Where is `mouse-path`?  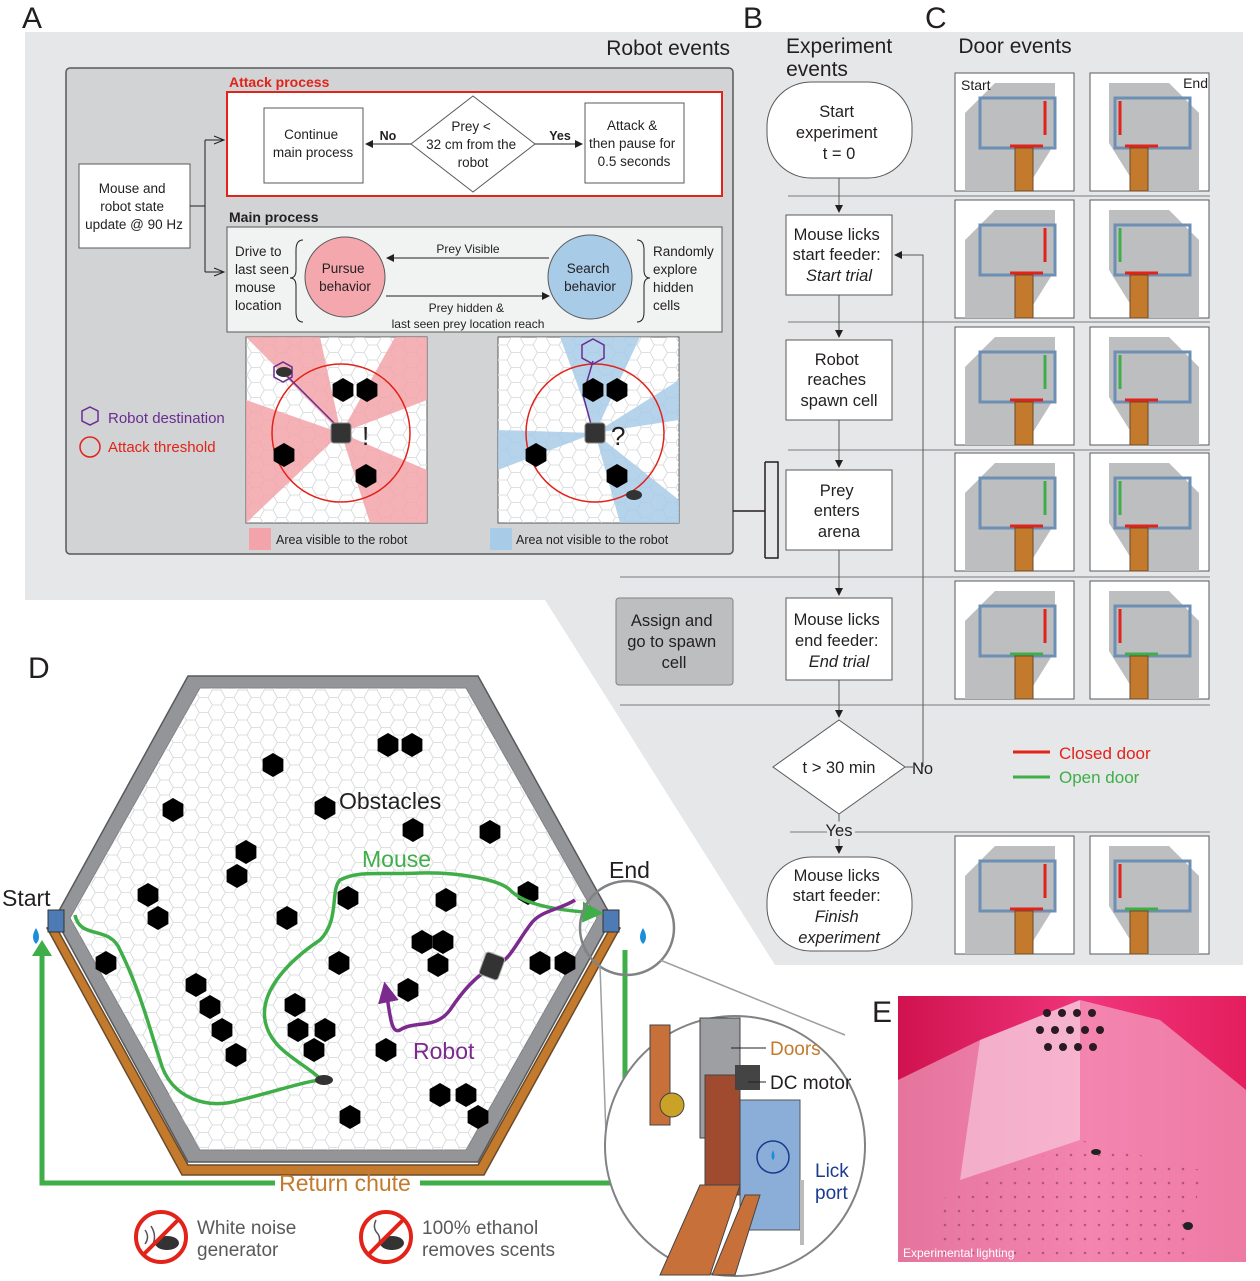 mouse-path is located at coordinates (338, 988).